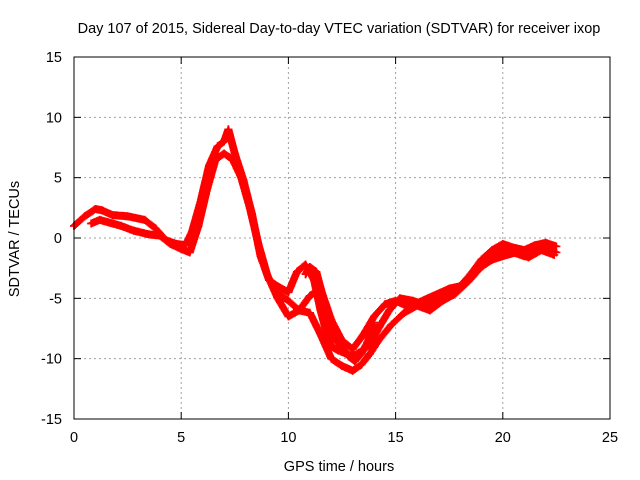 This screenshot has width=640, height=480. Describe the element at coordinates (55, 299) in the screenshot. I see `y-tick-label: -5` at that location.